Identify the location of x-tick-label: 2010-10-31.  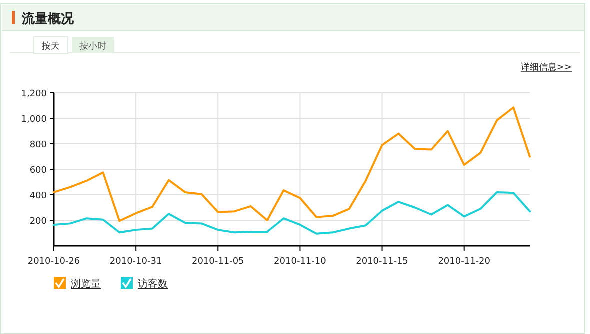
(136, 262).